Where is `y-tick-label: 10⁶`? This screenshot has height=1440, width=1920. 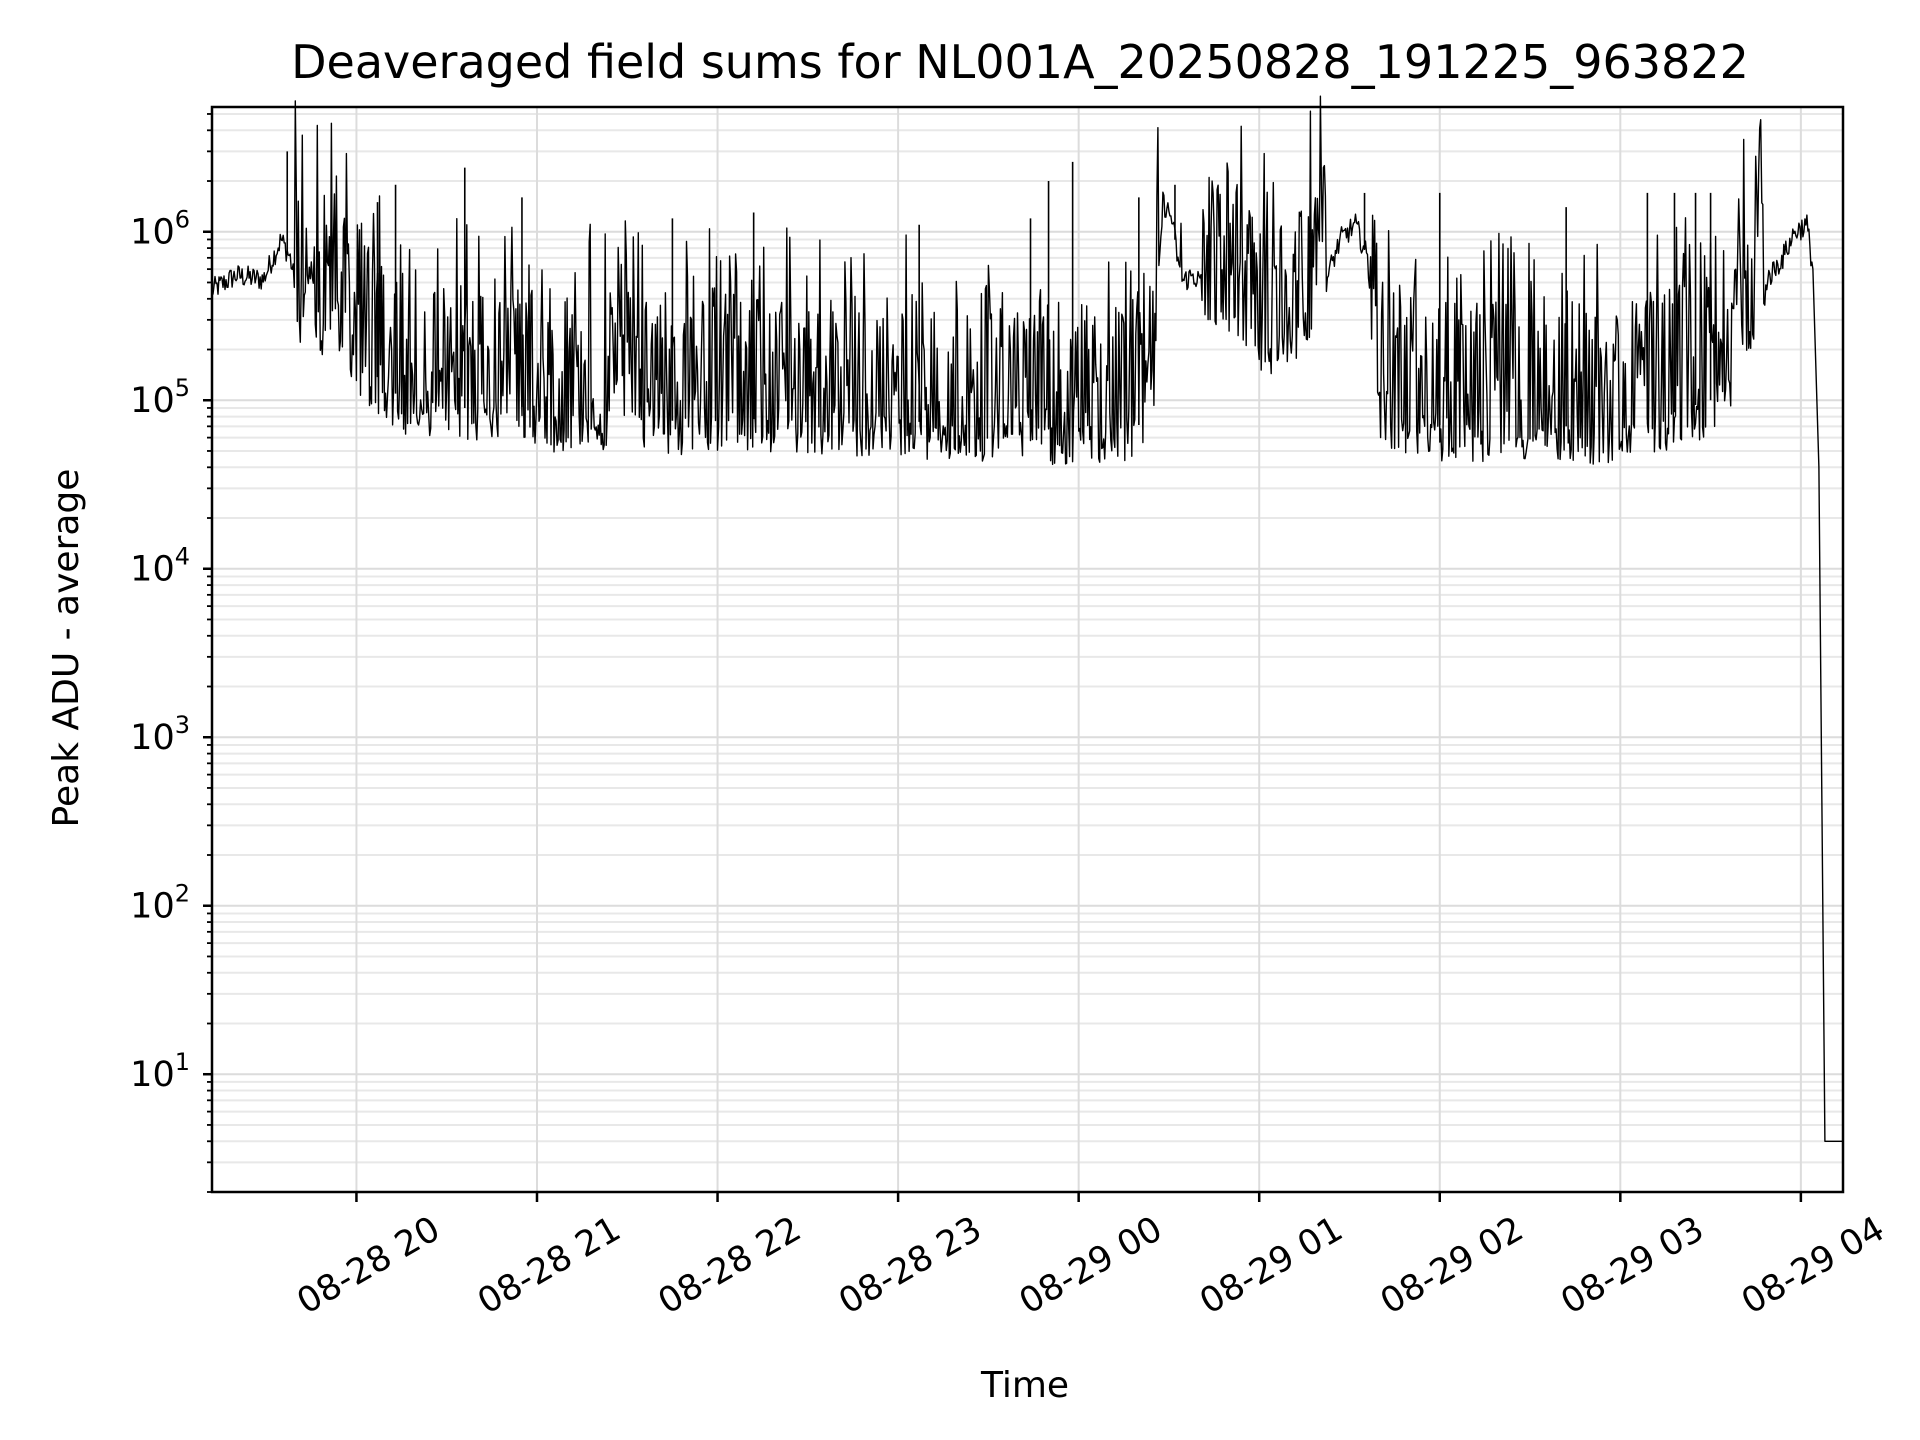
y-tick-label: 10⁶ is located at coordinates (160, 229).